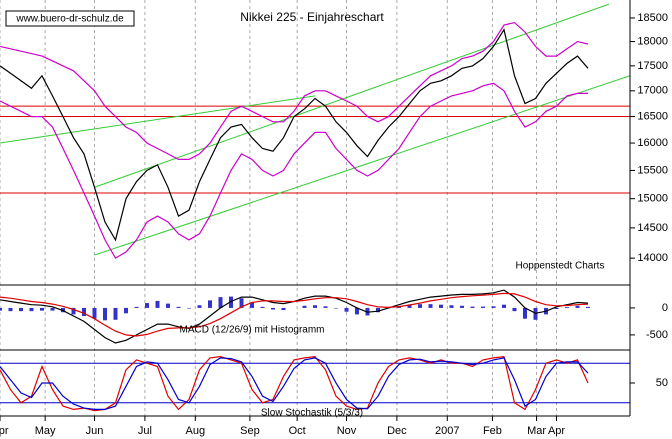  What do you see at coordinates (397, 431) in the screenshot?
I see `x-tick-label: Dec` at bounding box center [397, 431].